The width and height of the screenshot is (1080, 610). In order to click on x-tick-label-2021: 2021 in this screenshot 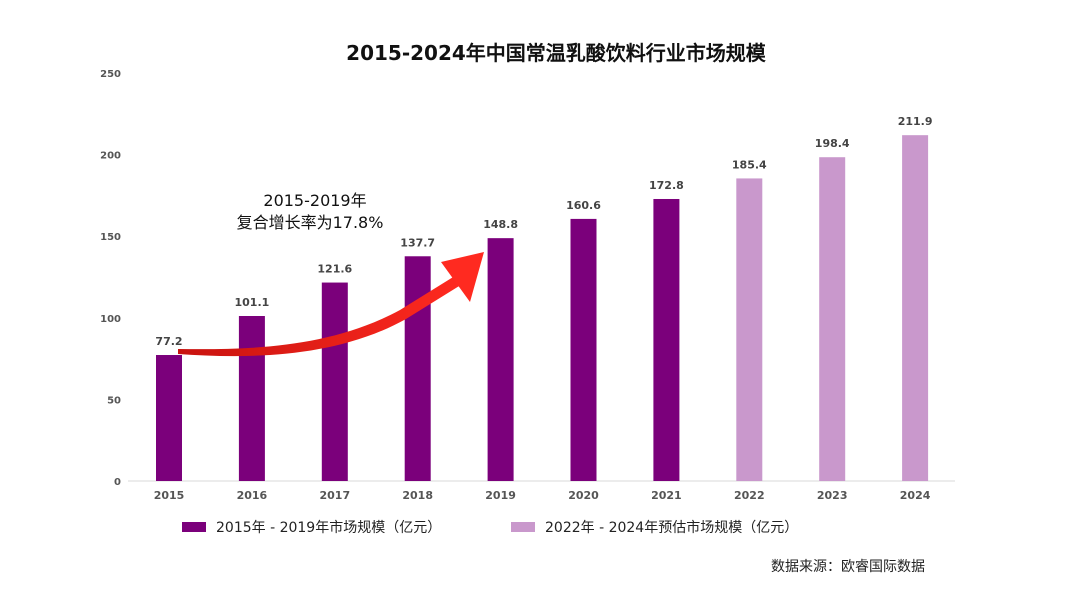, I will do `click(666, 495)`.